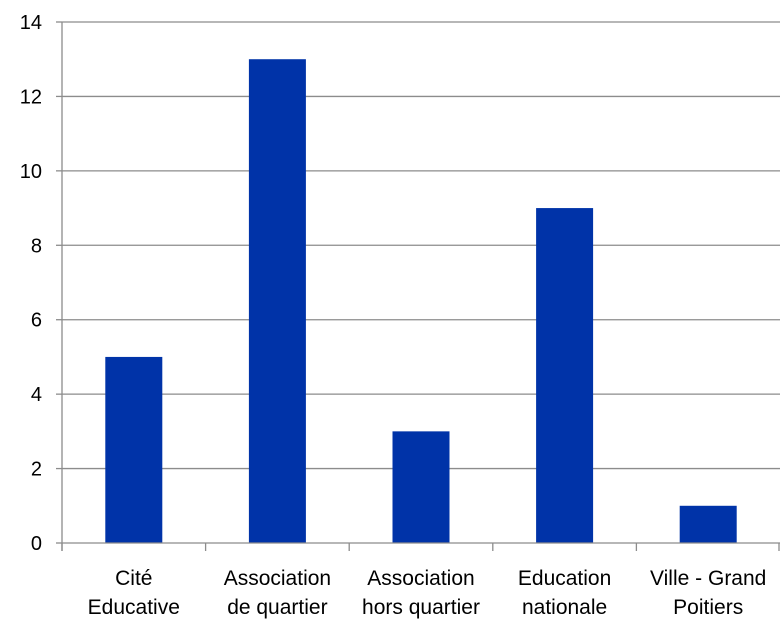 The height and width of the screenshot is (621, 780). Describe the element at coordinates (564, 607) in the screenshot. I see `x-category-label-line: nationale` at that location.